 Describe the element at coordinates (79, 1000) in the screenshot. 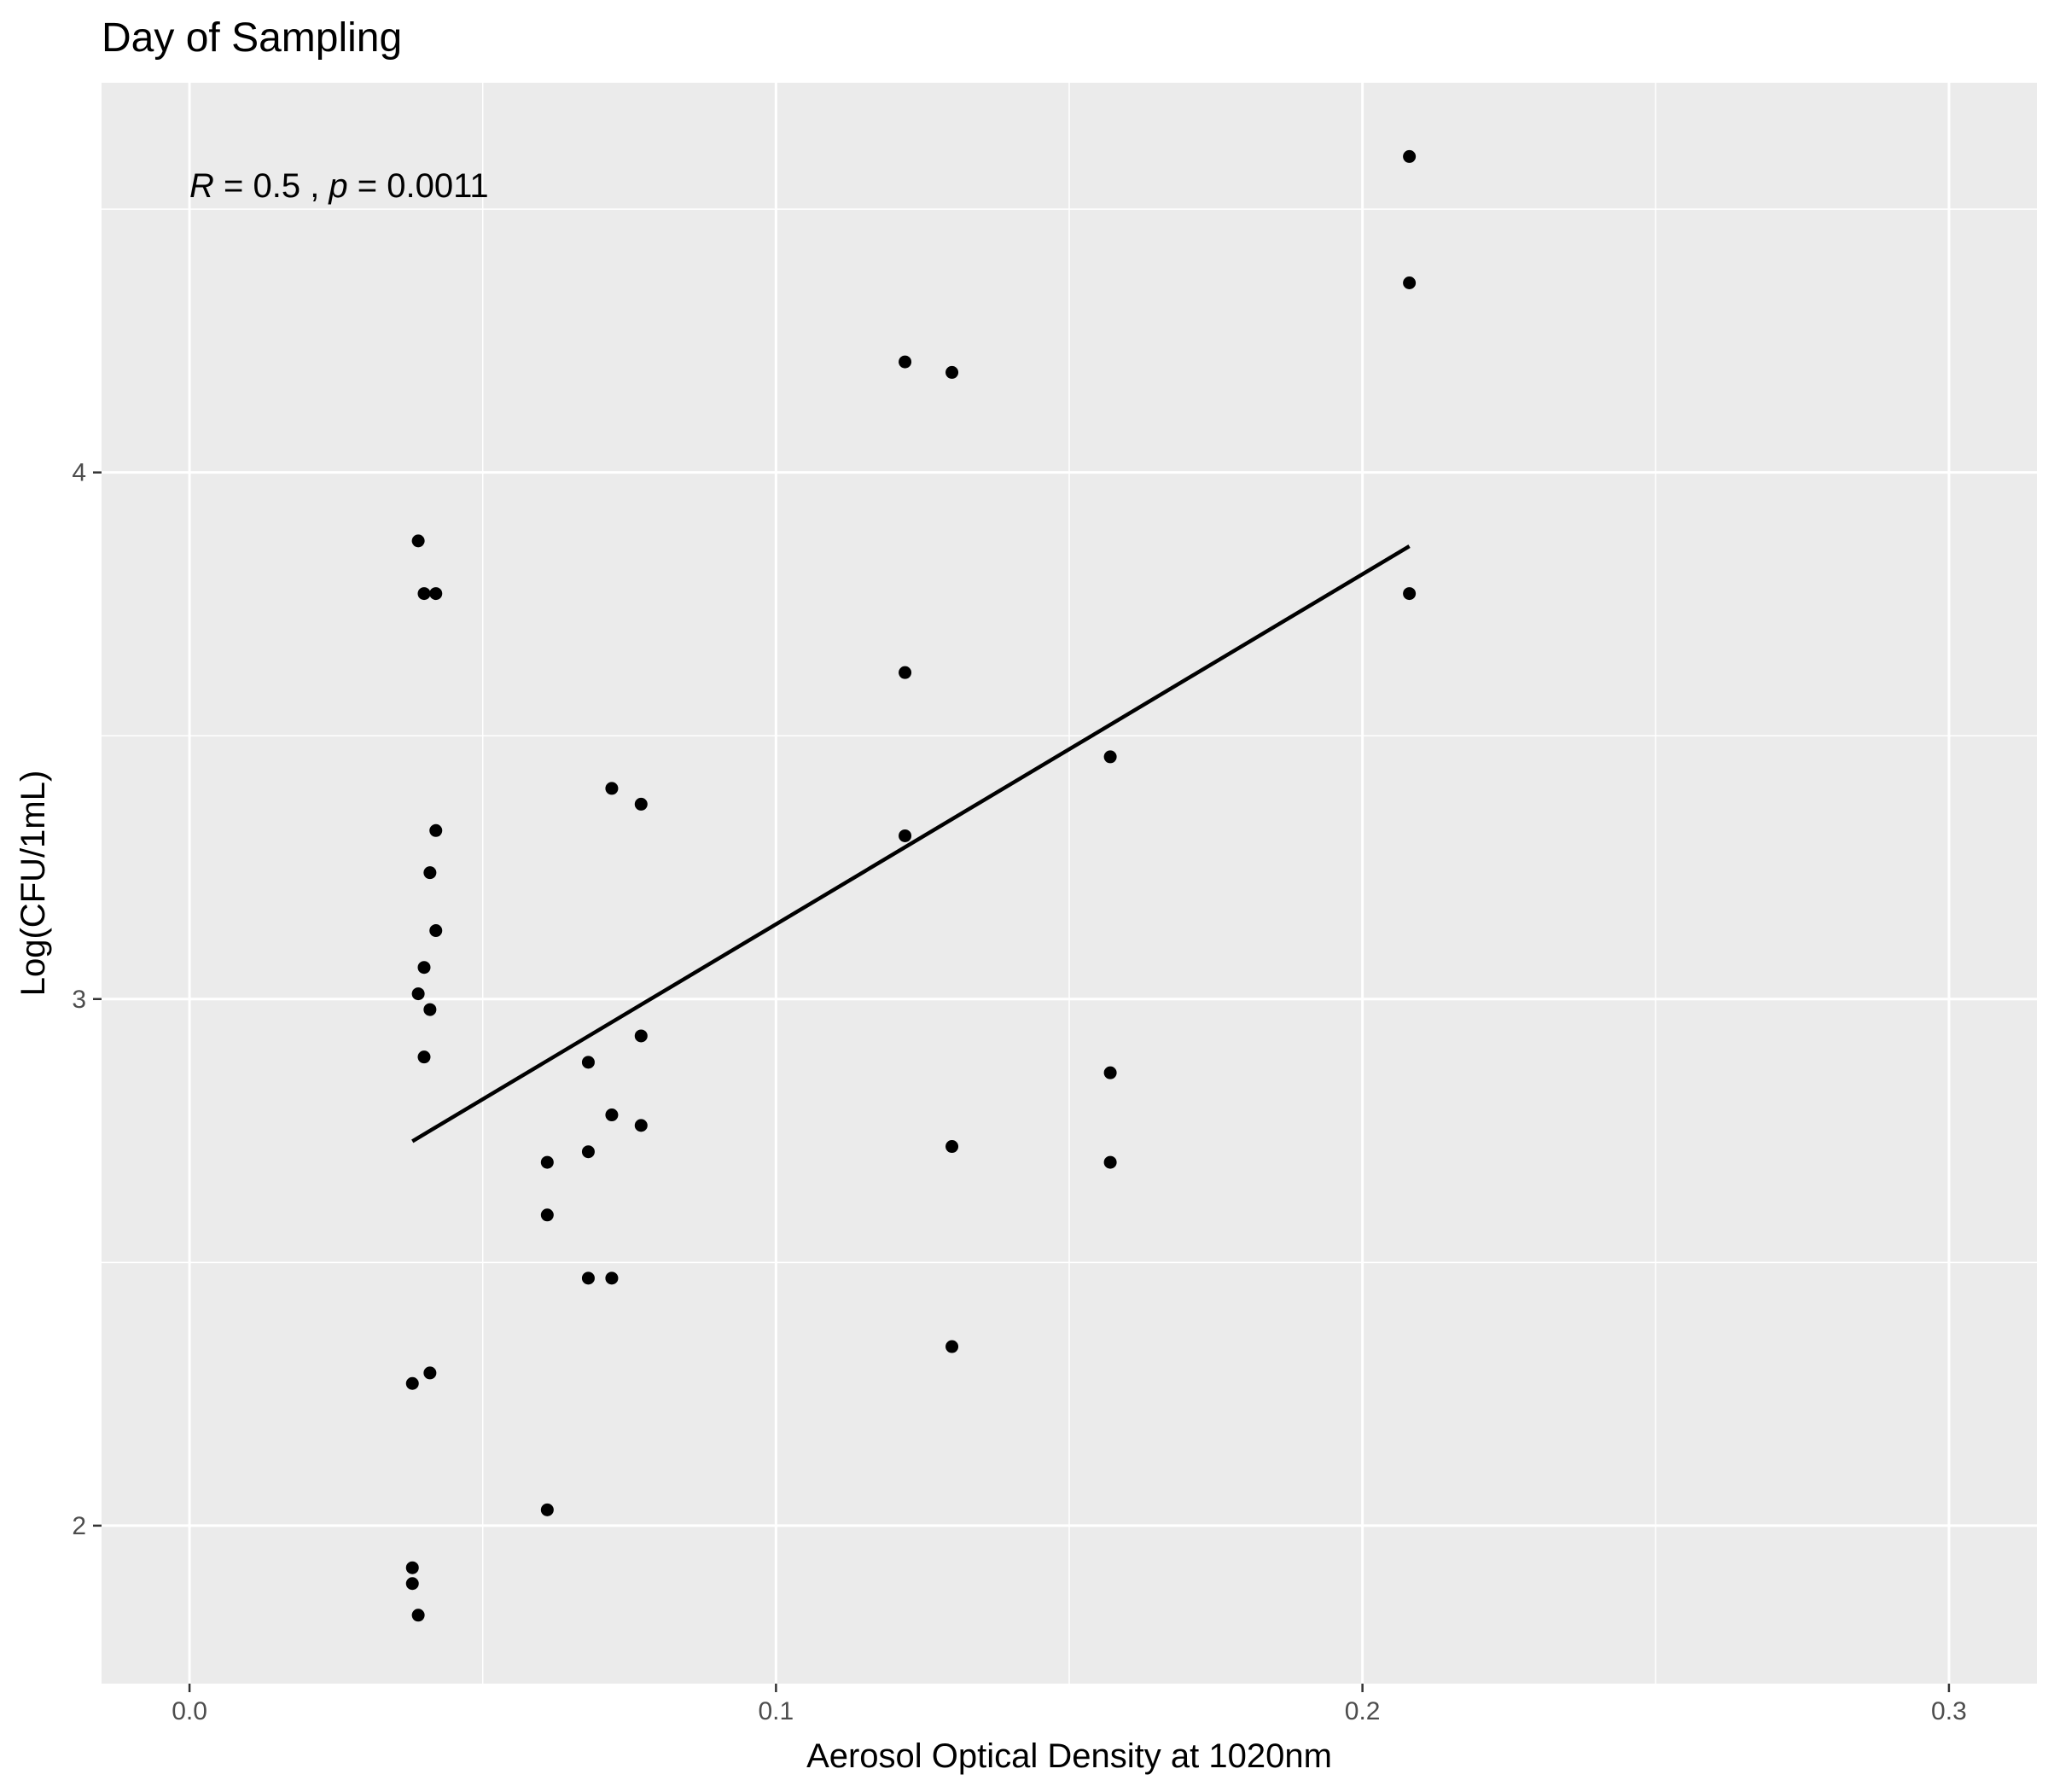

I see `y-tick-label: 3` at that location.